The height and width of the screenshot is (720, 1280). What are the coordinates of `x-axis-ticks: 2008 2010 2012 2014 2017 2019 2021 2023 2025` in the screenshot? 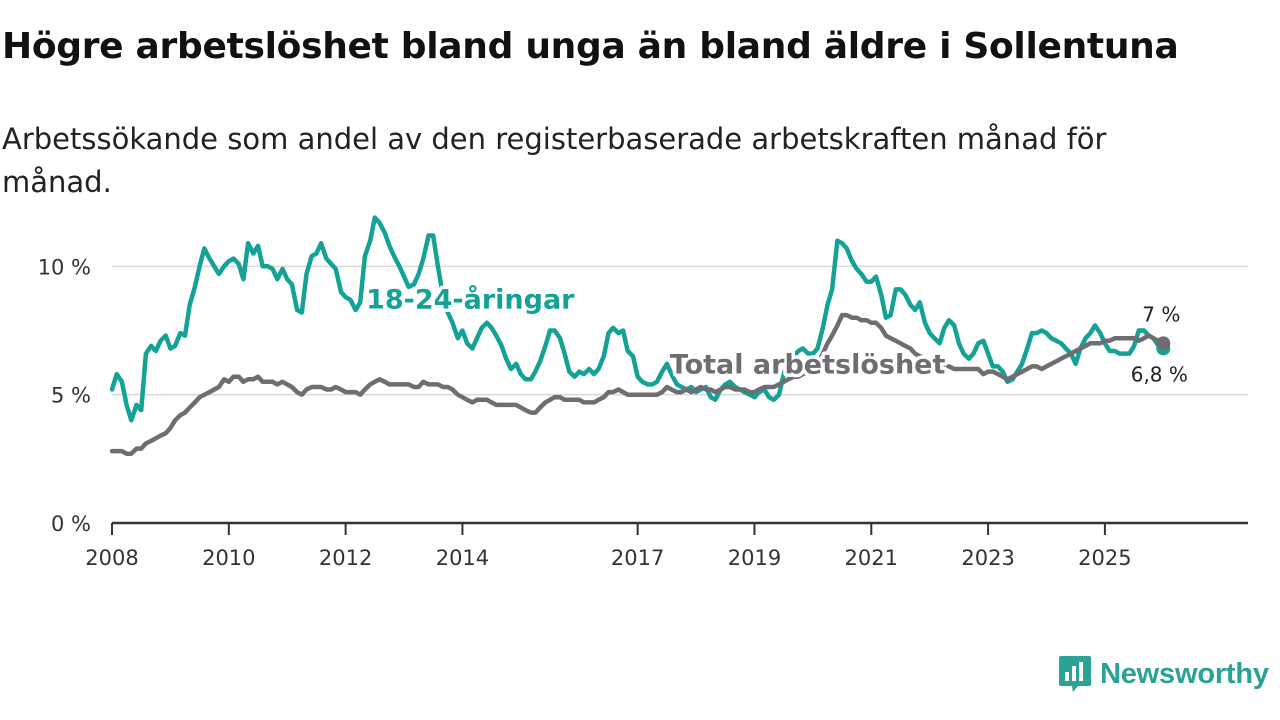 It's located at (608, 546).